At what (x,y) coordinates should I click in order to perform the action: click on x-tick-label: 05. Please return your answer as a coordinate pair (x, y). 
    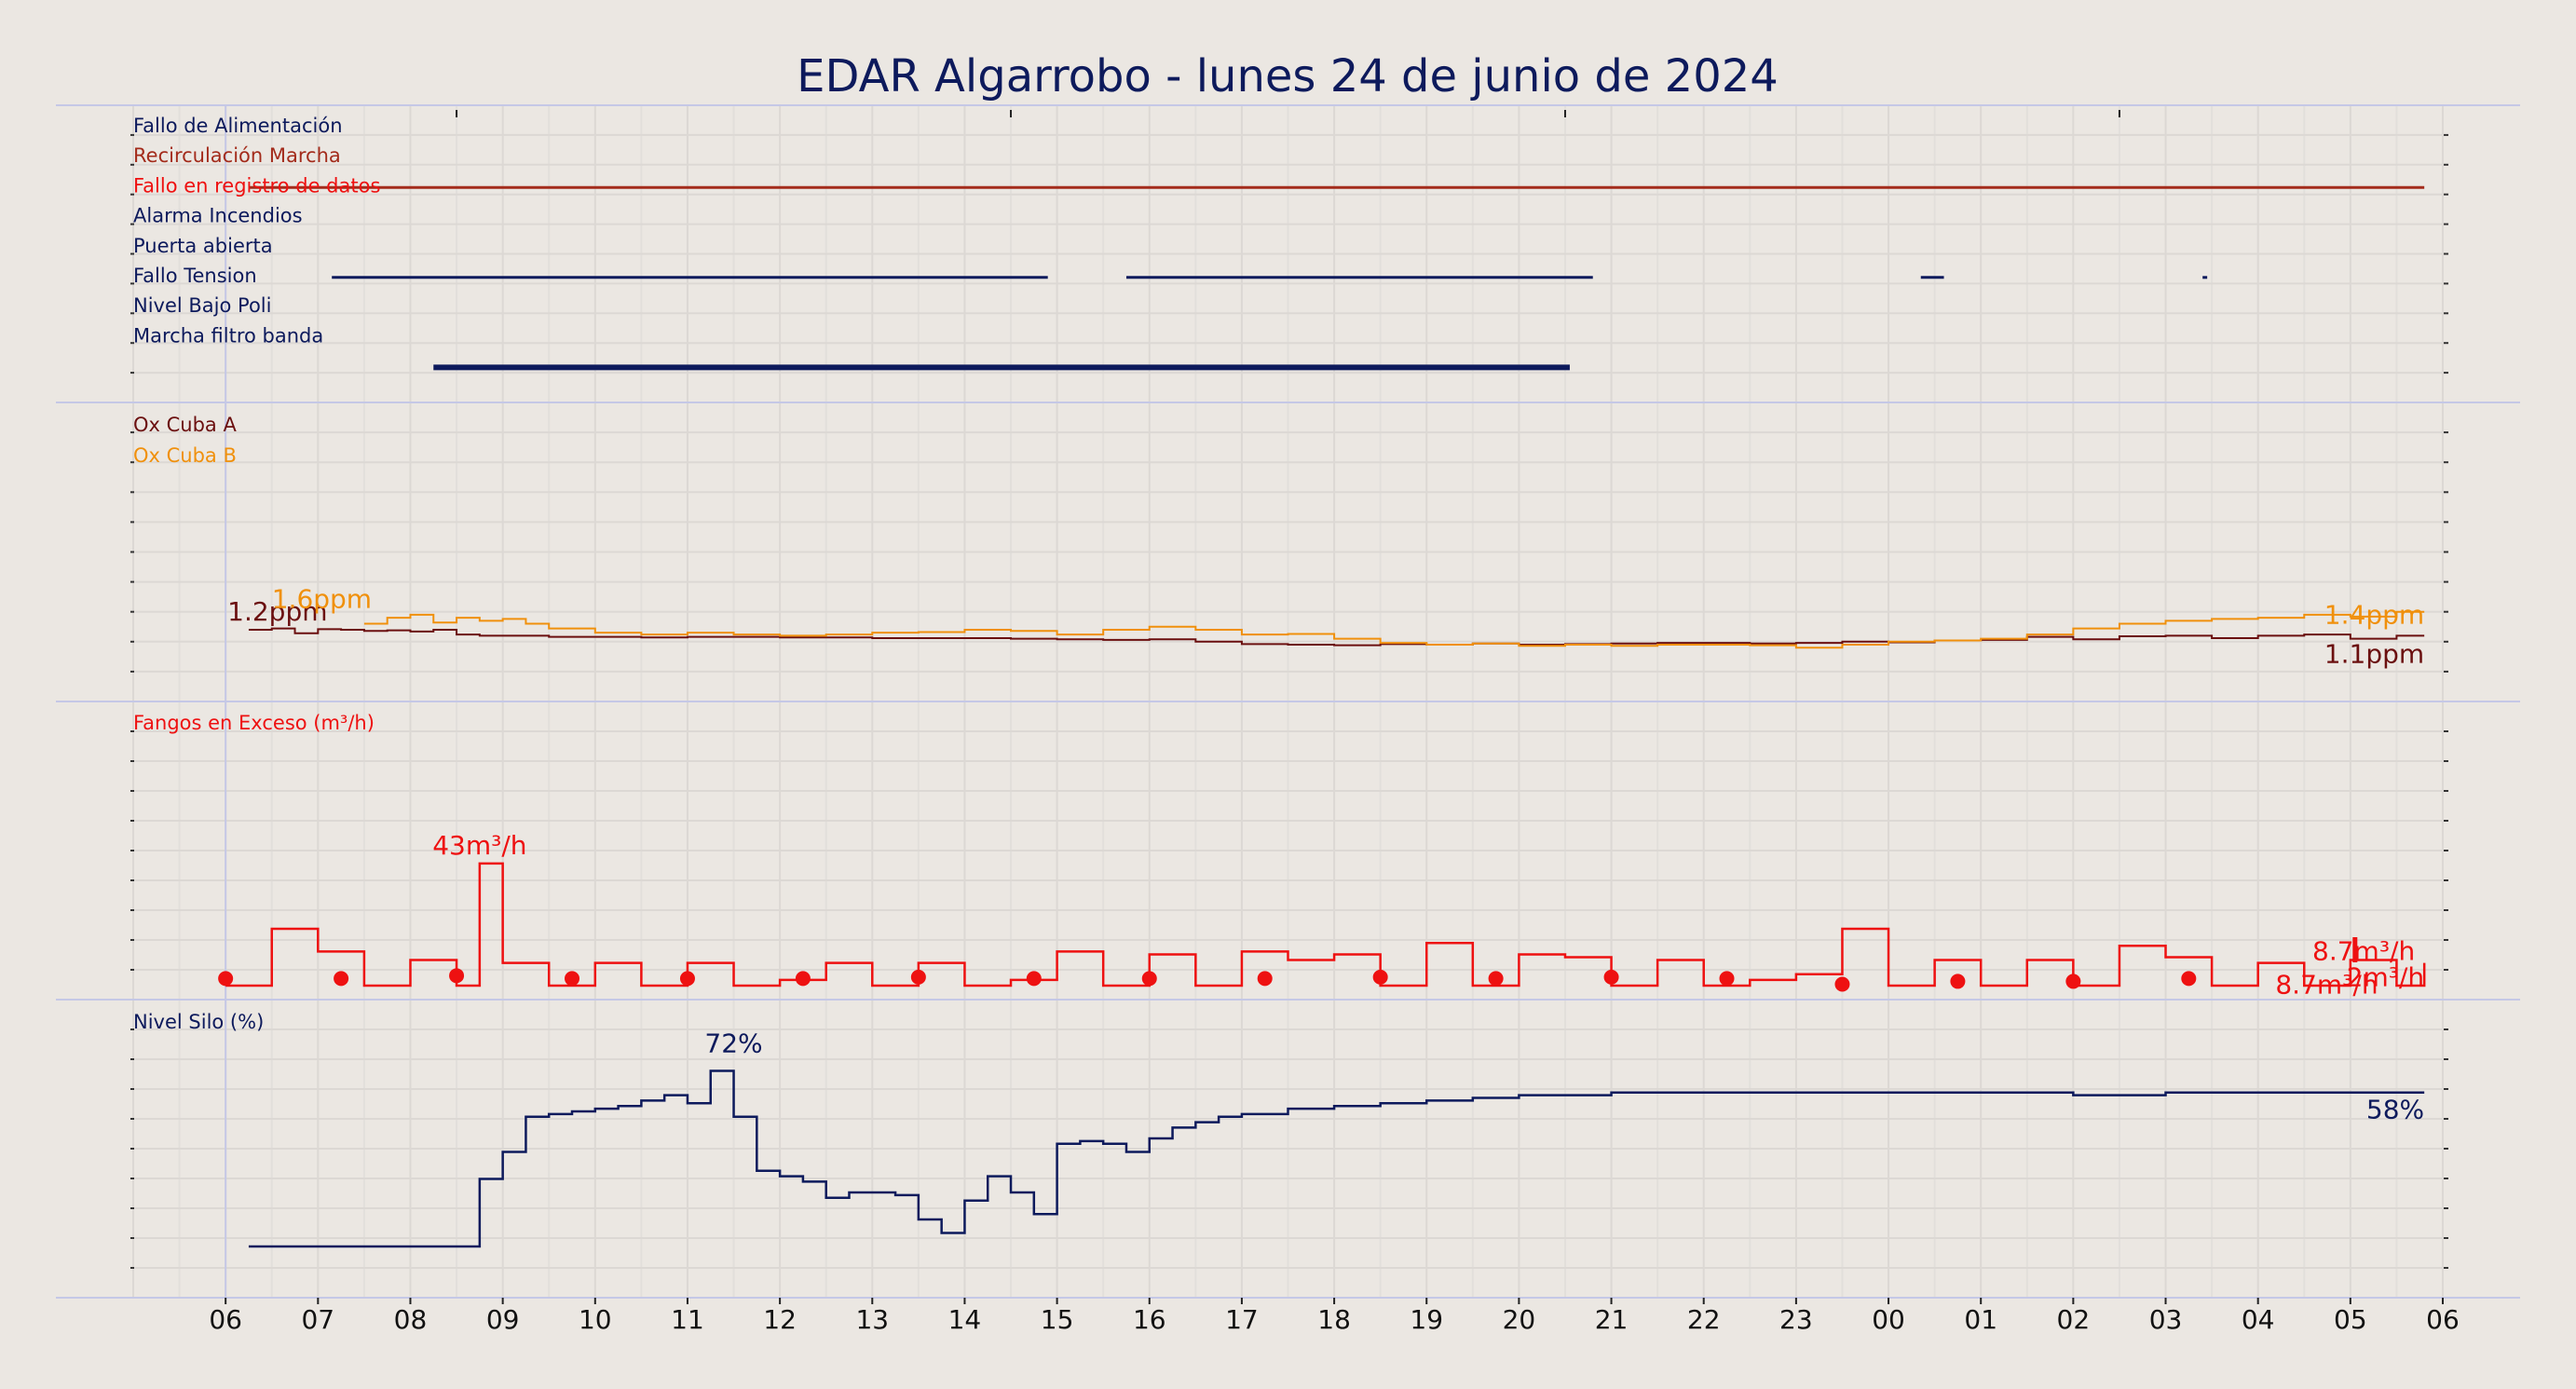
    Looking at the image, I should click on (2350, 1319).